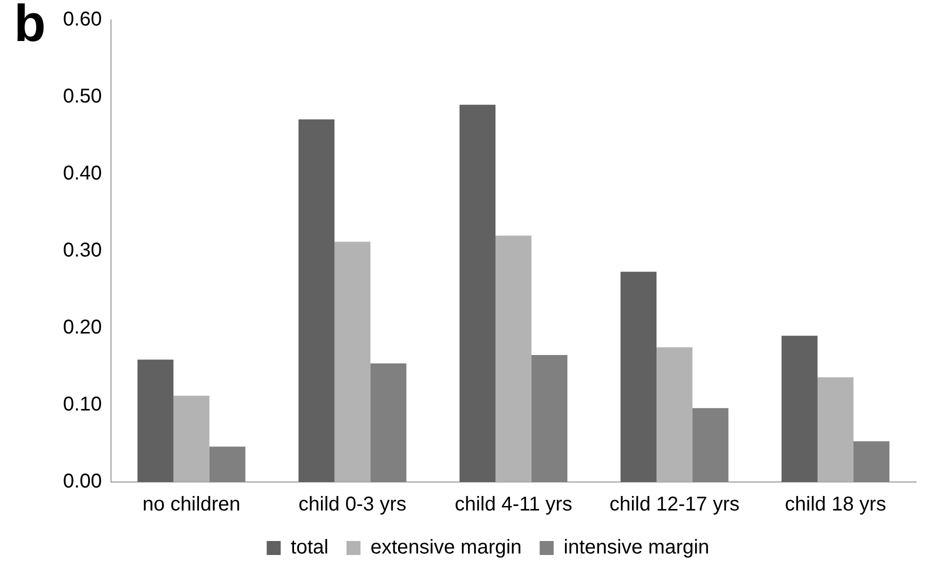 The image size is (926, 568). I want to click on text: b, so click(30, 27).